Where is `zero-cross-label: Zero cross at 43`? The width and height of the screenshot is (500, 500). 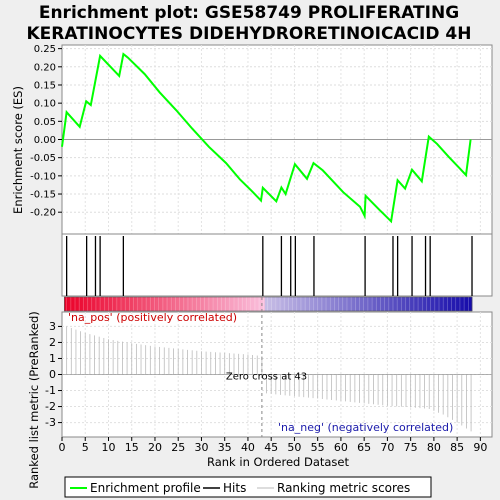 zero-cross-label: Zero cross at 43 is located at coordinates (266, 377).